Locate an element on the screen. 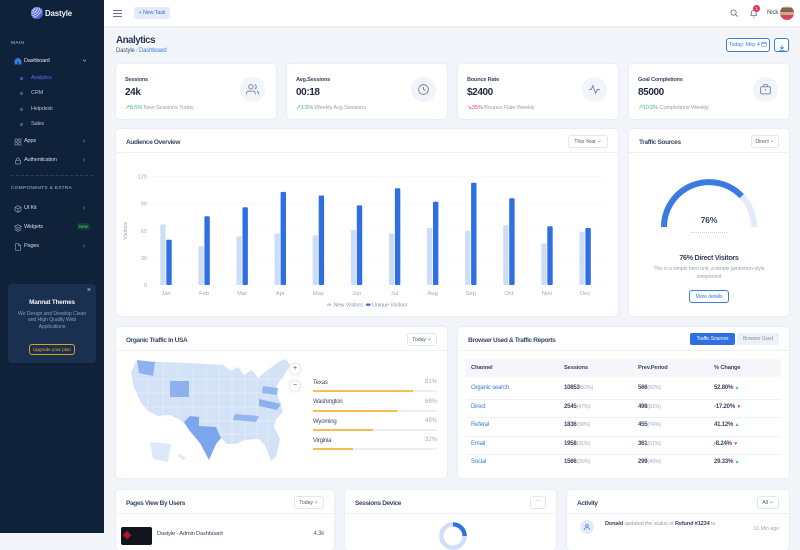 The image size is (800, 550). svg-text: 30 is located at coordinates (144, 259).